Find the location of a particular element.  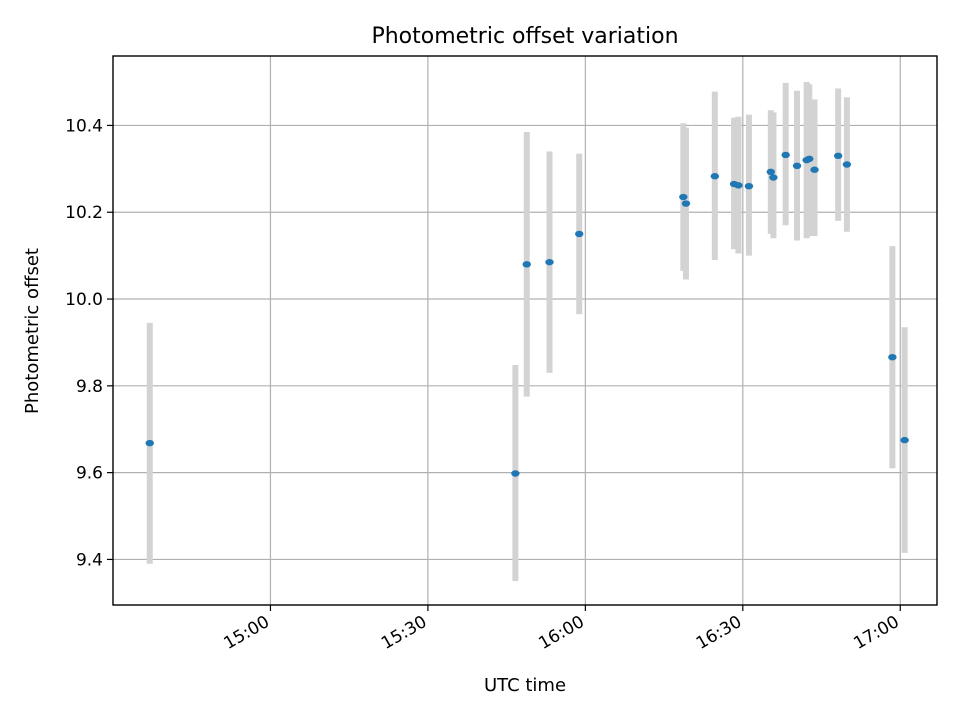

y-tick-label: 10.2 is located at coordinates (84, 213).